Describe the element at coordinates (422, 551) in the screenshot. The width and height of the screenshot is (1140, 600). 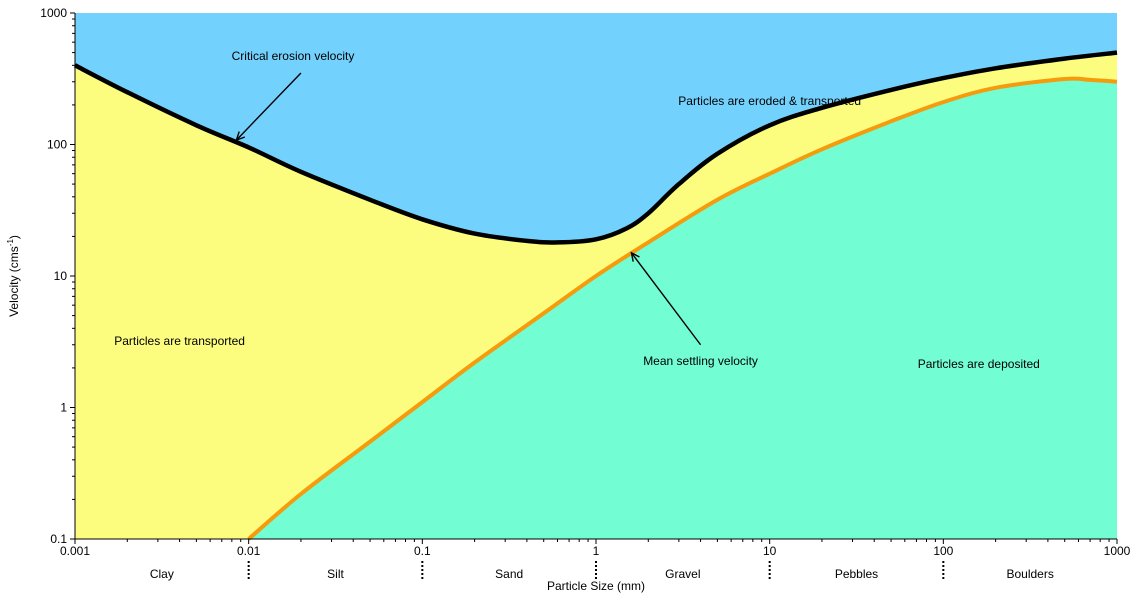
I see `x-tick-label: 0.1` at that location.